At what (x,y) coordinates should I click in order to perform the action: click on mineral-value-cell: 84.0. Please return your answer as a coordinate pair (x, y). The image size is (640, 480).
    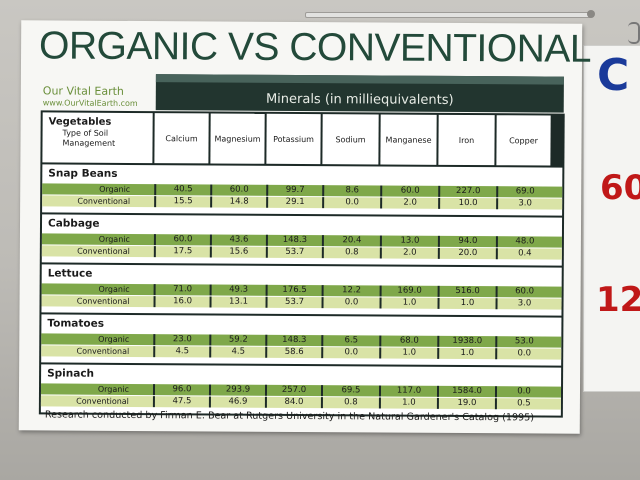
    Looking at the image, I should click on (292, 402).